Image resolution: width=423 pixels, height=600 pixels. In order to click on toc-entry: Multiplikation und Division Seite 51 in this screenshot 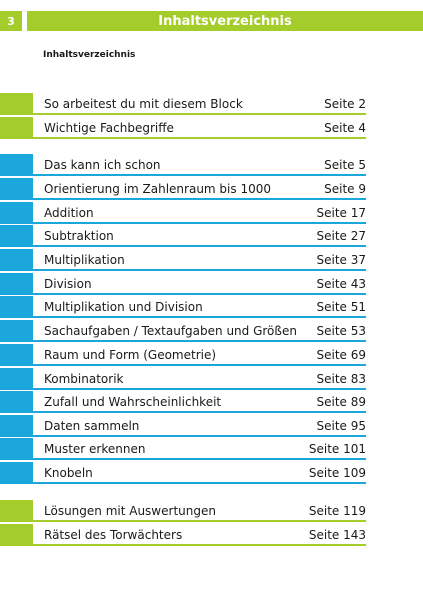, I will do `click(183, 307)`.